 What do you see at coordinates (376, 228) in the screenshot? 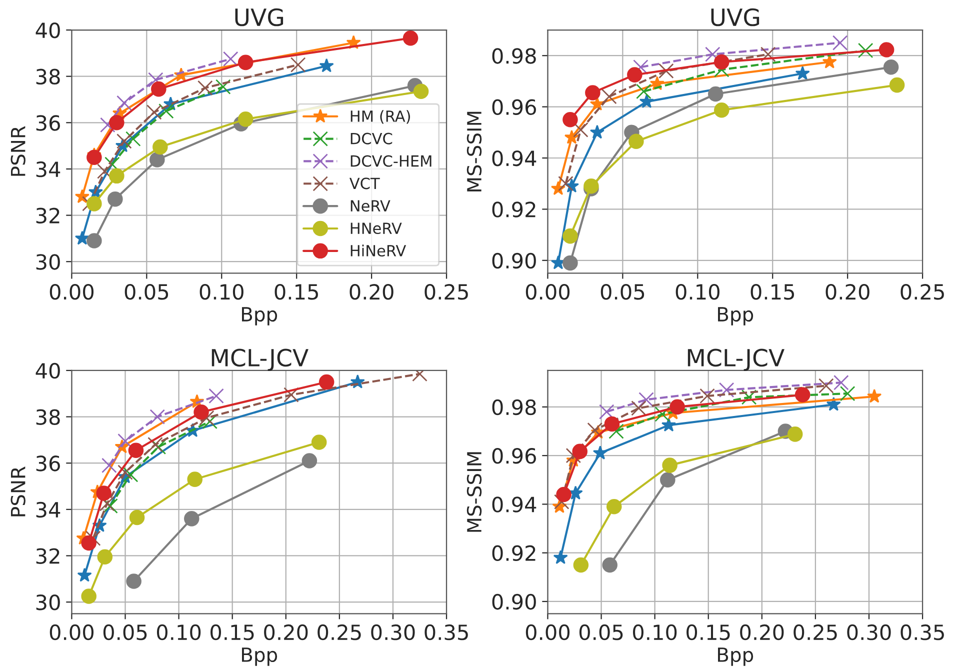
I see `legend-label: HNeRV` at bounding box center [376, 228].